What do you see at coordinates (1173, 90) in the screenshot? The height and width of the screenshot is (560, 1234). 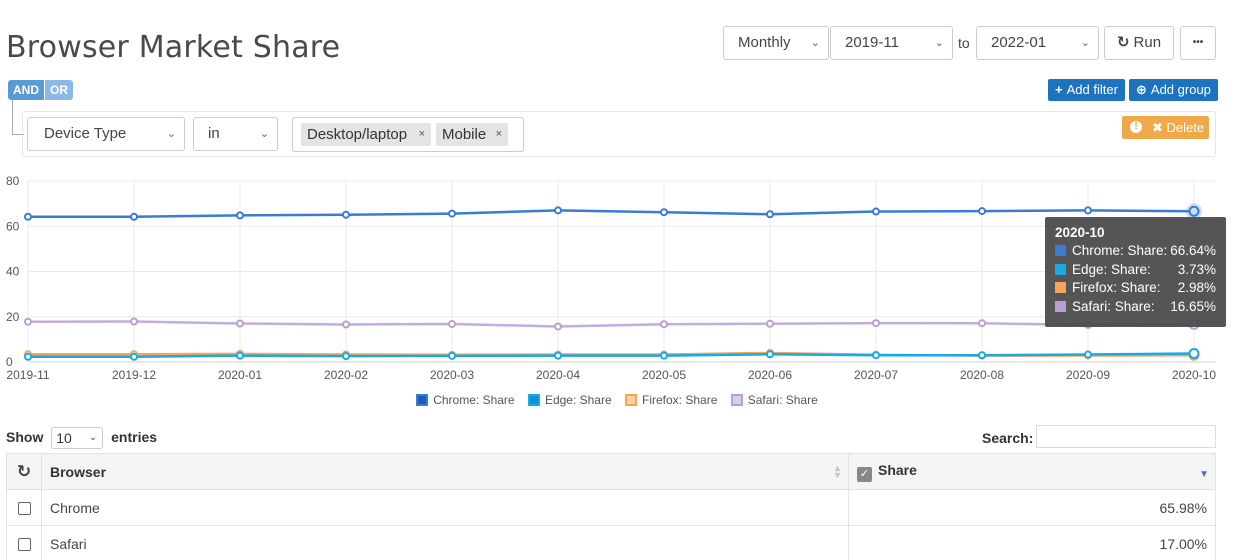 I see `add-group-button: ⊕ Add group` at bounding box center [1173, 90].